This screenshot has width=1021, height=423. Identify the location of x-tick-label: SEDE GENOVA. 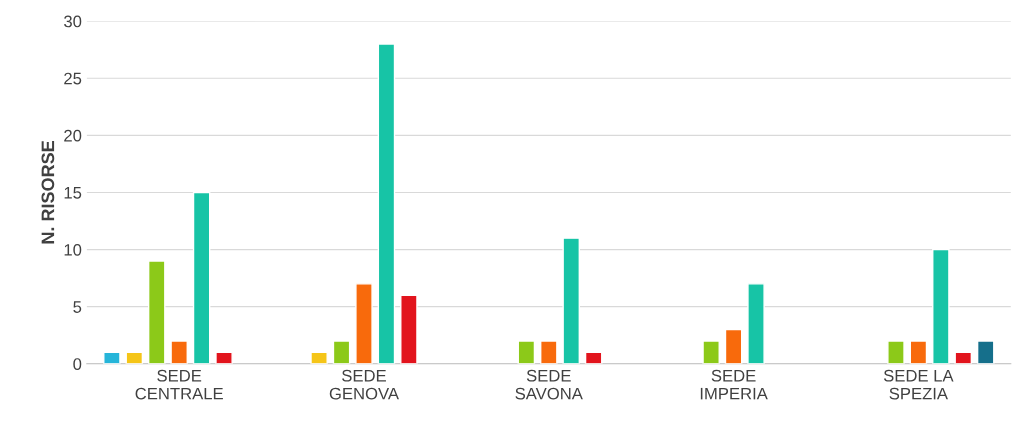
(364, 384).